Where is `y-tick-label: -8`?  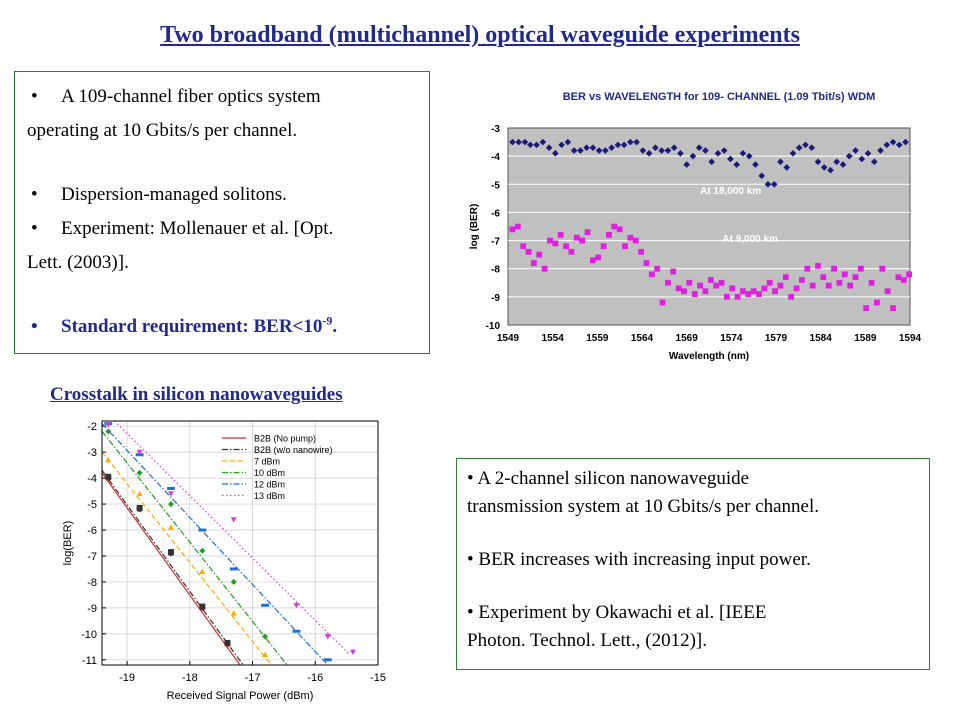
y-tick-label: -8 is located at coordinates (495, 270).